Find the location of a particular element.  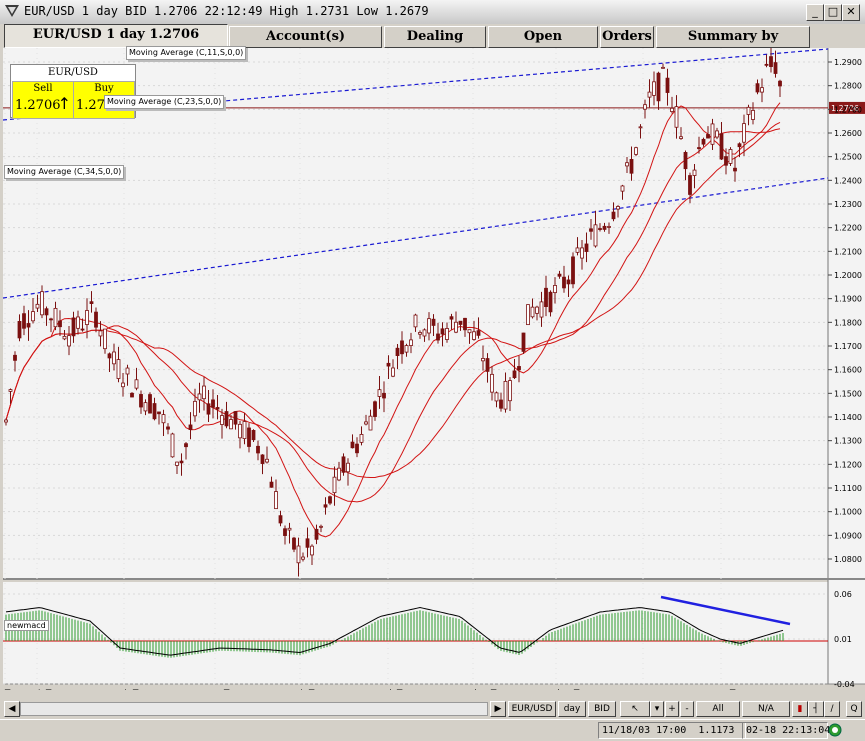

maximize-button: □ is located at coordinates (833, 12).